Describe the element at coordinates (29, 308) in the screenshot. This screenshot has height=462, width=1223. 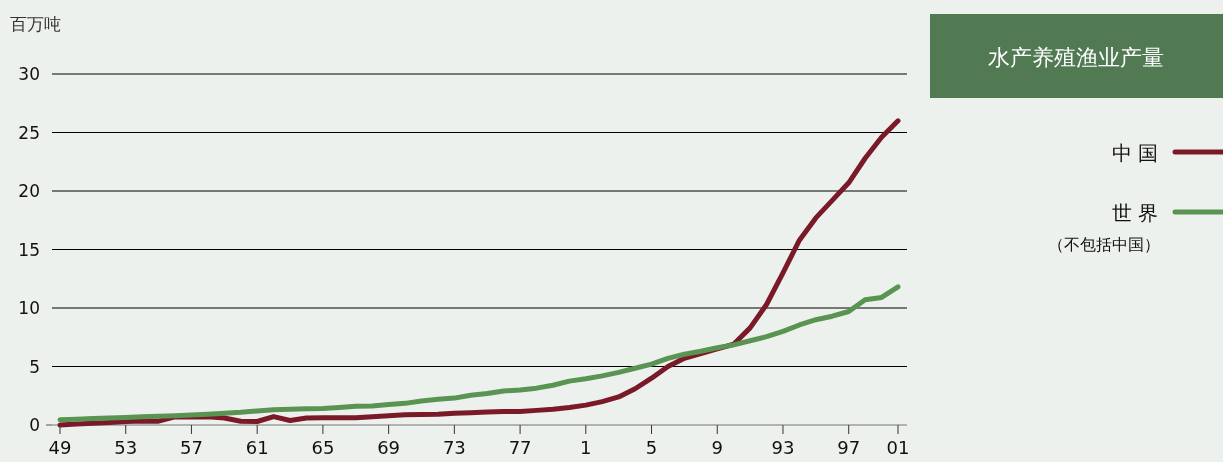
I see `y-tick-label: 10` at that location.